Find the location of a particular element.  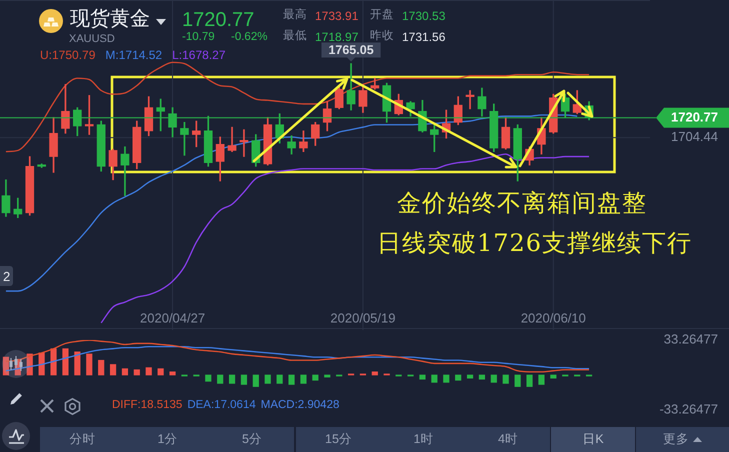

x-tick-label: 2020/04/27 is located at coordinates (173, 318).